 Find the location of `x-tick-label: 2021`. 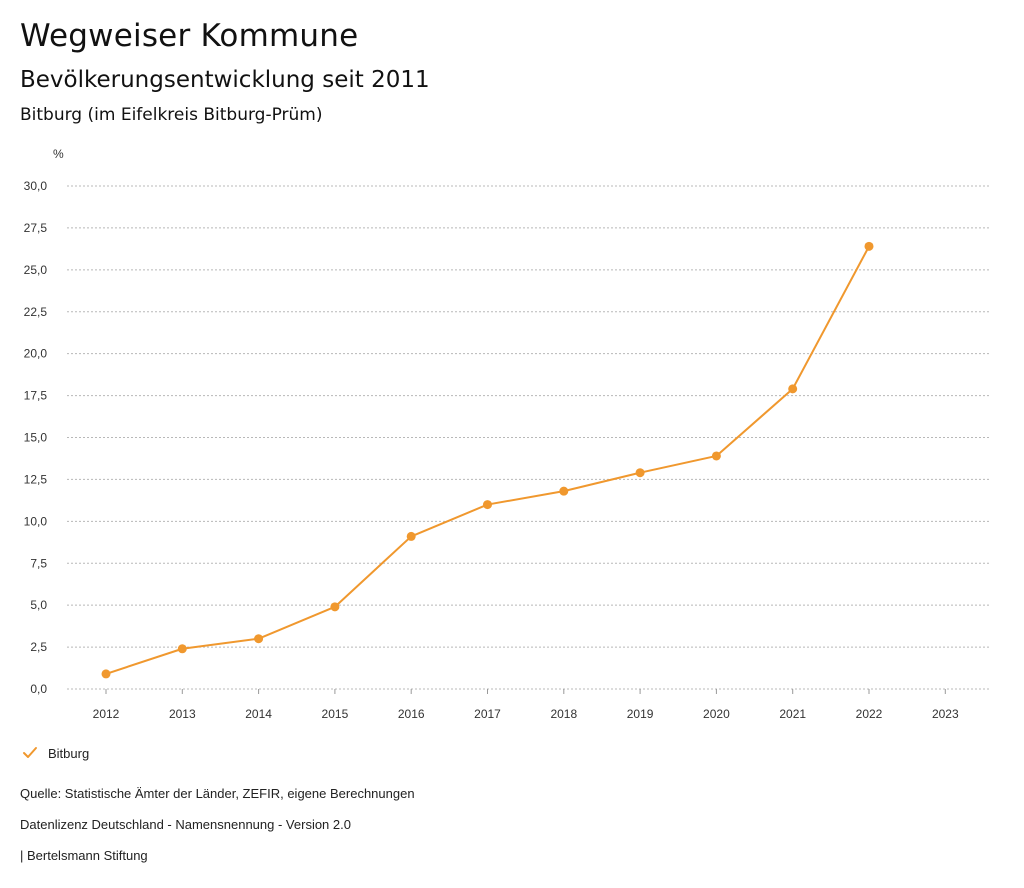

x-tick-label: 2021 is located at coordinates (792, 714).